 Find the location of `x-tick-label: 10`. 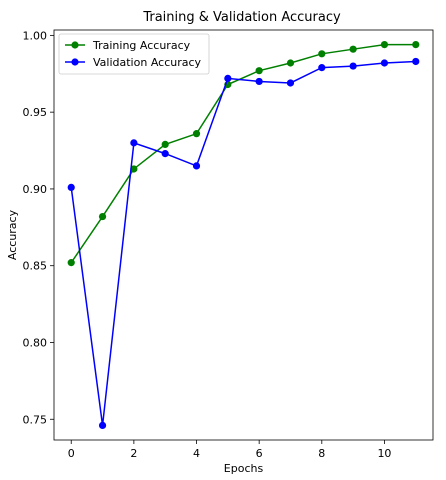

x-tick-label: 10 is located at coordinates (384, 453).